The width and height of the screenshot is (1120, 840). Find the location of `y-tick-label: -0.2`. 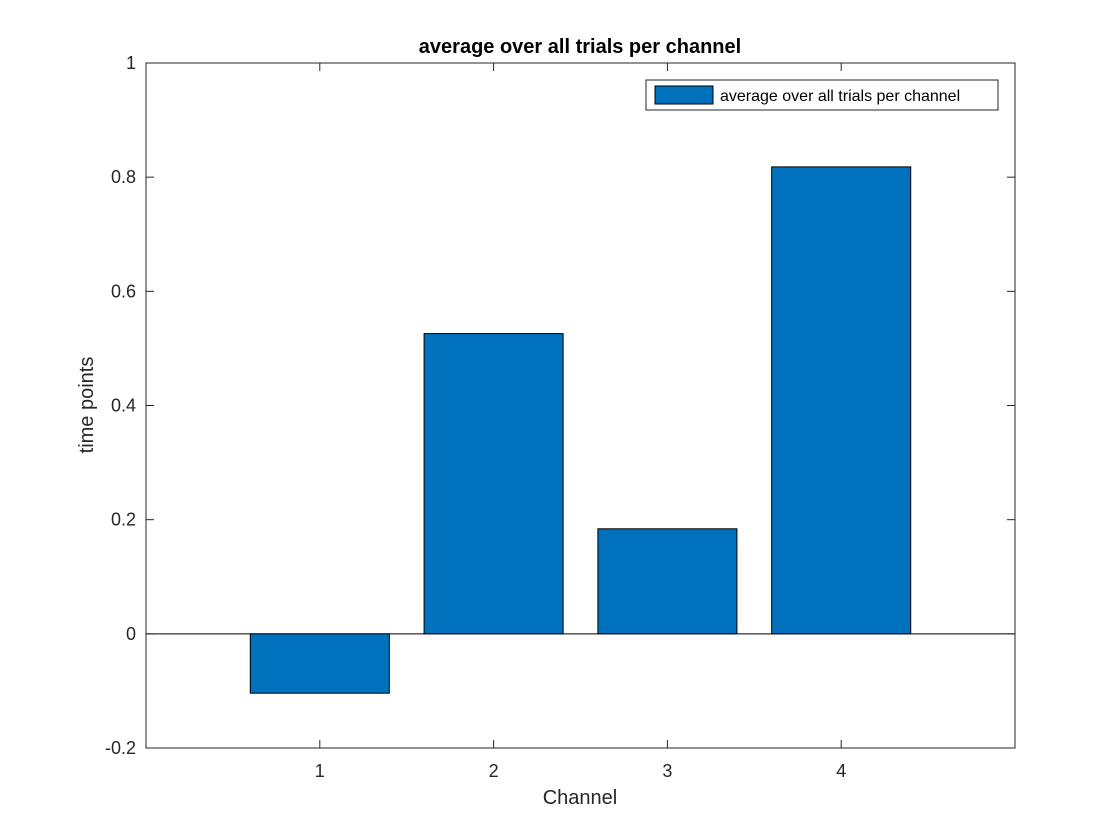

y-tick-label: -0.2 is located at coordinates (120, 748).